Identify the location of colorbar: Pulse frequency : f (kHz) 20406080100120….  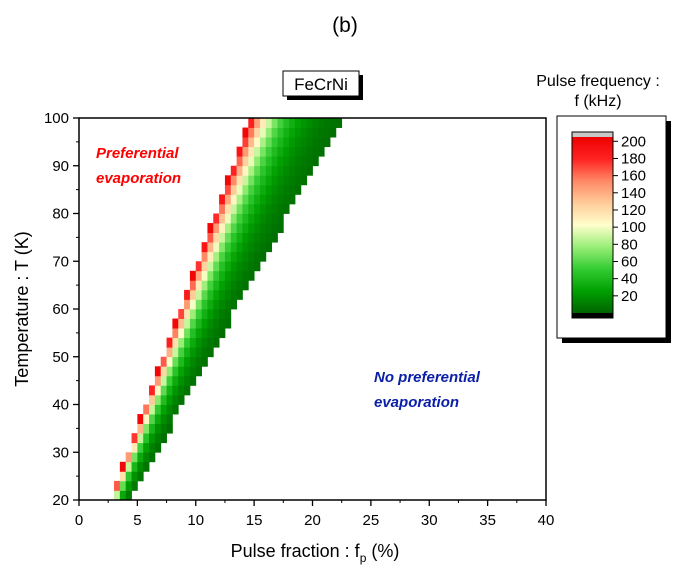
(603, 208).